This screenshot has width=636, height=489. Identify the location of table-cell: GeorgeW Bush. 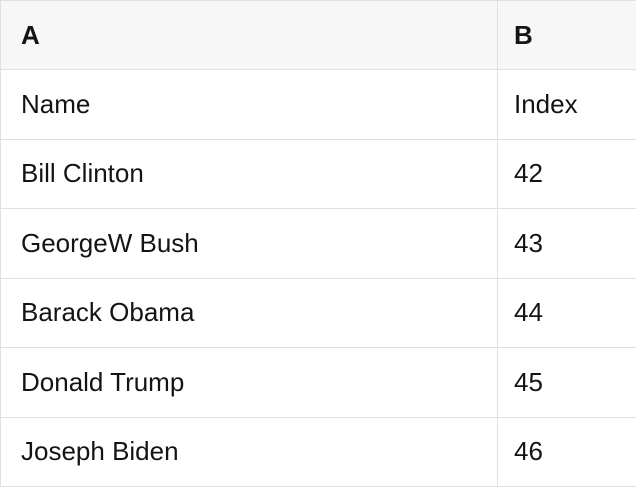
(249, 243).